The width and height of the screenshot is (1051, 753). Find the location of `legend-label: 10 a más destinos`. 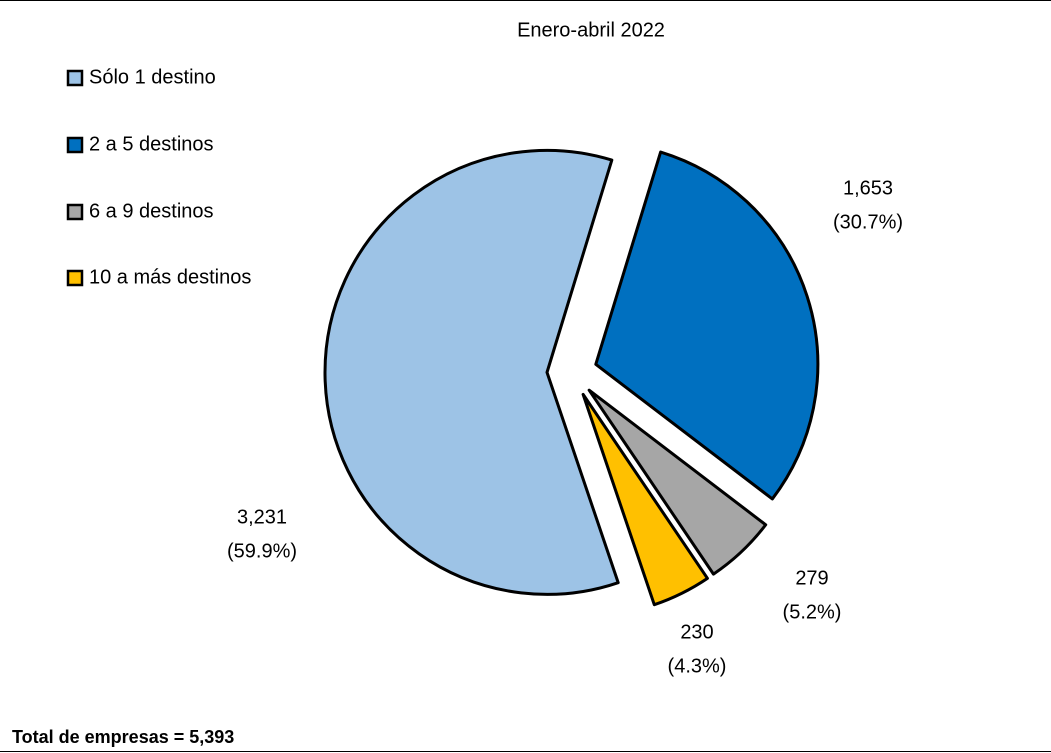

legend-label: 10 a más destinos is located at coordinates (170, 277).